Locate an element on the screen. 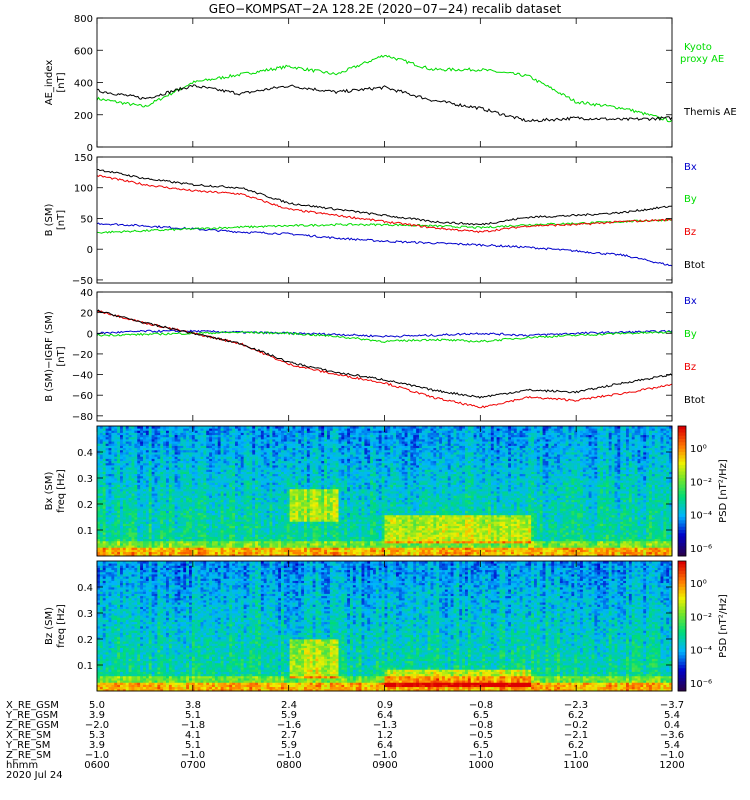  y-tick-label: 600 is located at coordinates (83, 51).